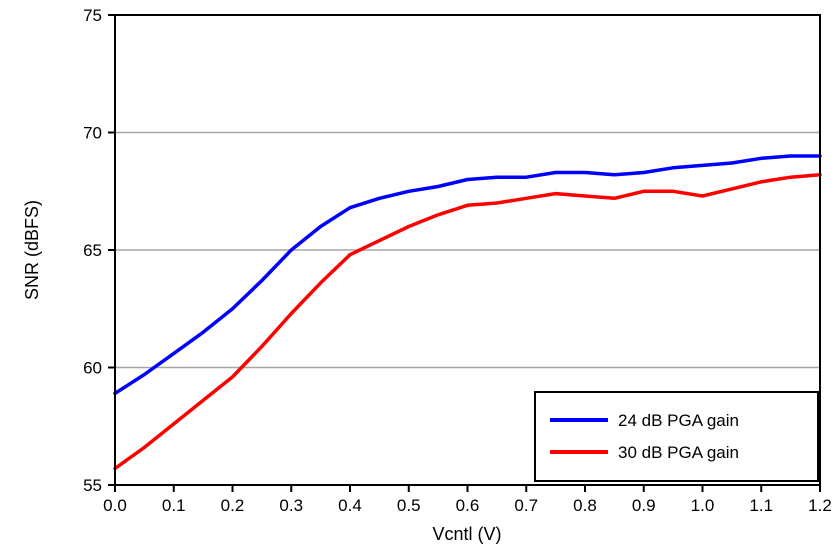 The image size is (839, 559). What do you see at coordinates (703, 505) in the screenshot?
I see `x-tick-label: 1.0` at bounding box center [703, 505].